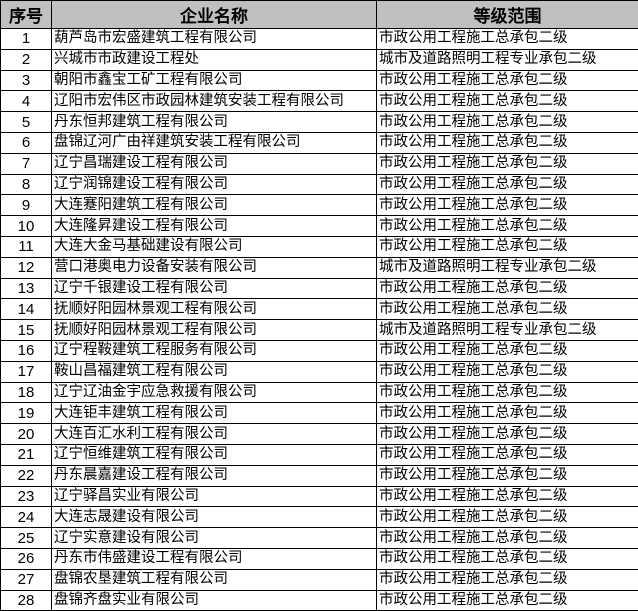  What do you see at coordinates (214, 434) in the screenshot?
I see `cell-company-name: 大连百汇水利工程有限公司` at bounding box center [214, 434].